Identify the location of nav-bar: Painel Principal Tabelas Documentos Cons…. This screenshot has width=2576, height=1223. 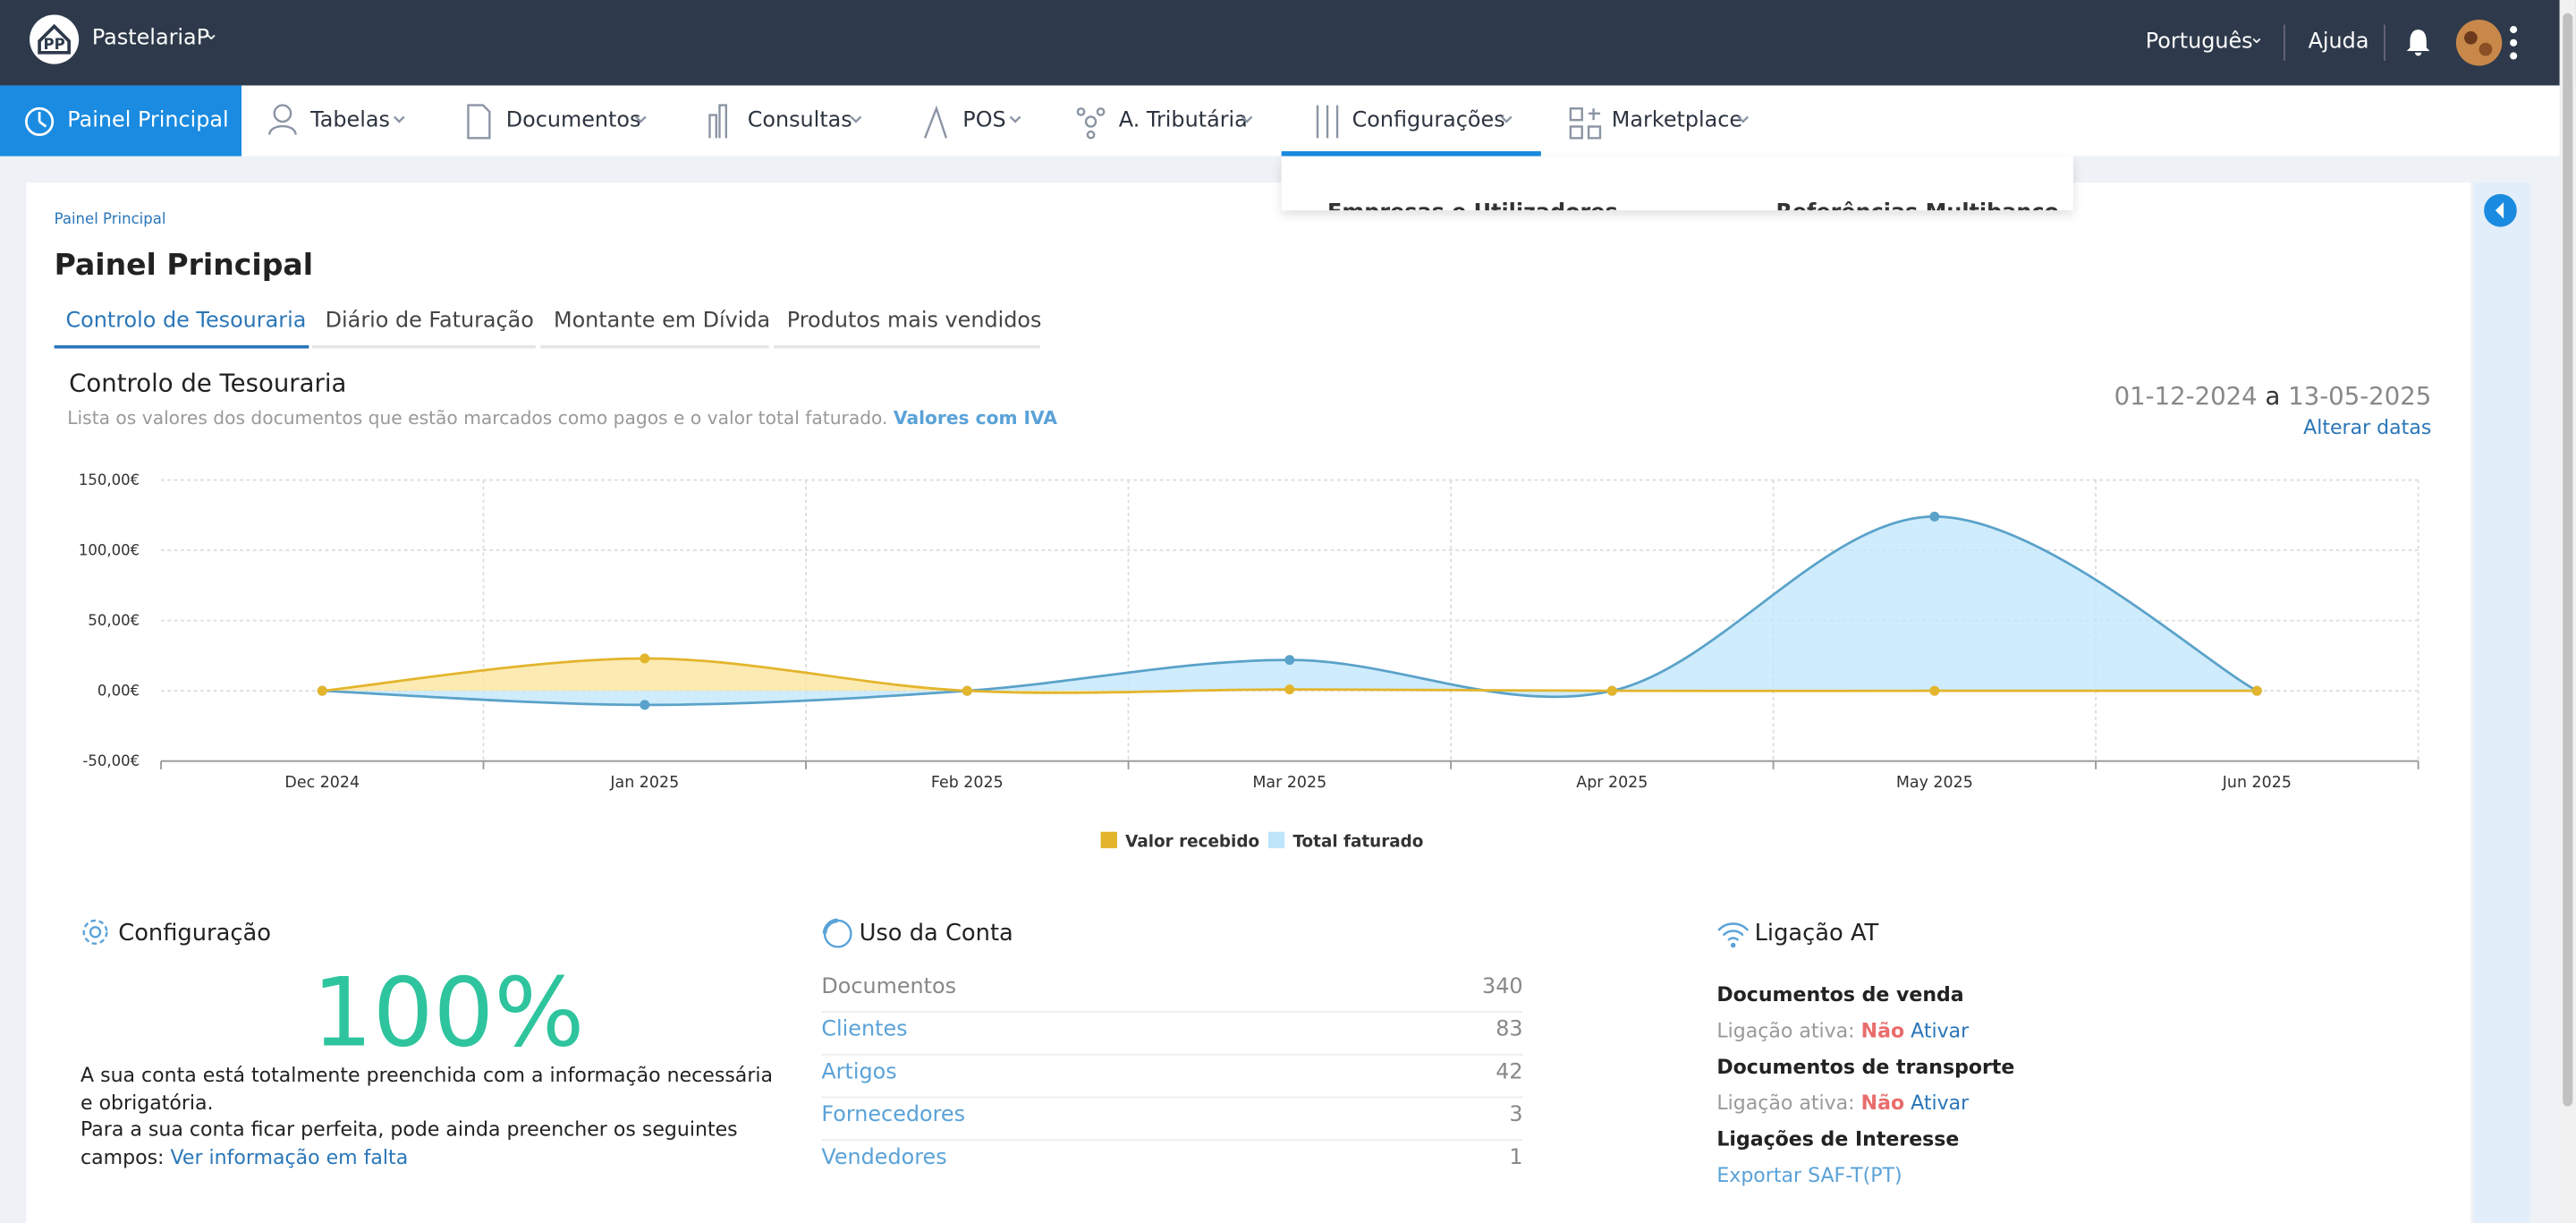
(1280, 121).